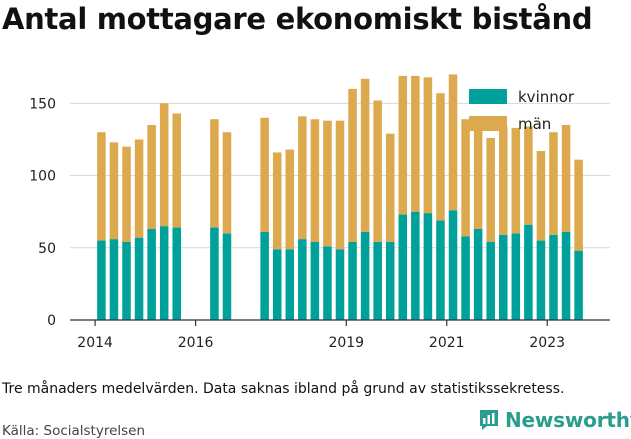 Image resolution: width=631 pixels, height=439 pixels. I want to click on x-tick-label: 2014, so click(95, 343).